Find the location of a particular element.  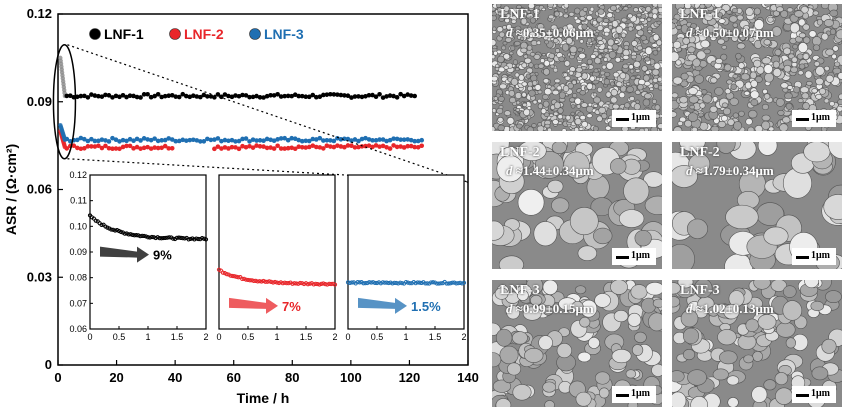

legend-label: LNF-3 is located at coordinates (284, 34).